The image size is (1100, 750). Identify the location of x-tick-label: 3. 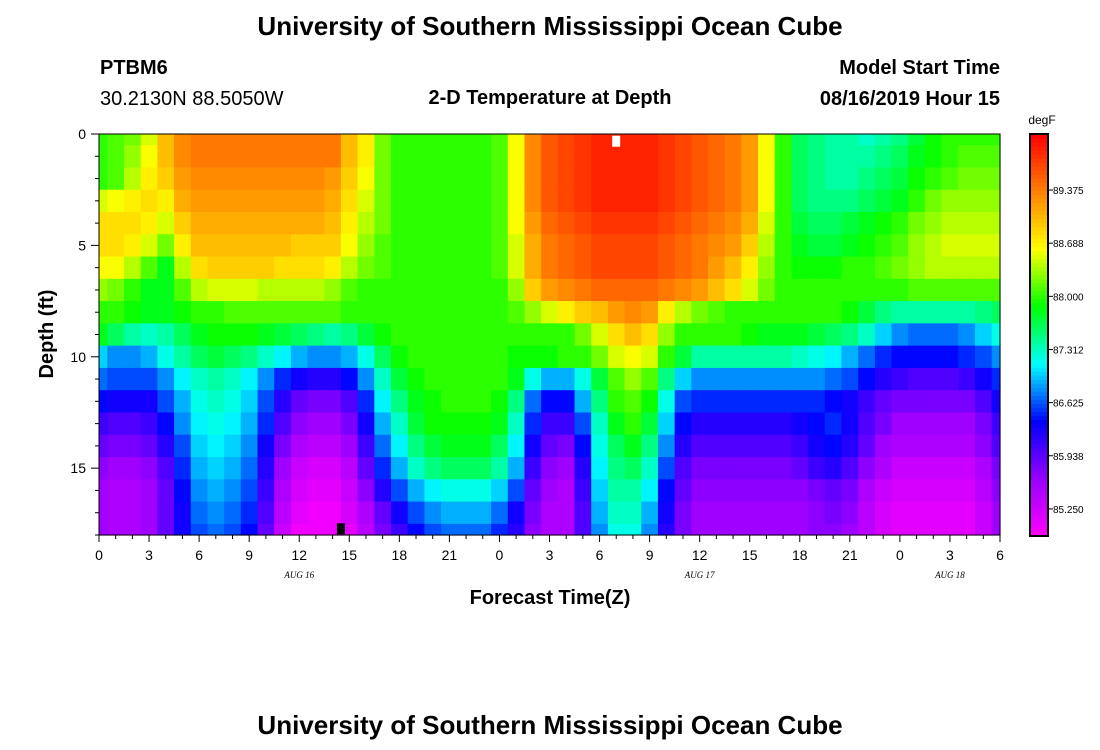
(550, 555).